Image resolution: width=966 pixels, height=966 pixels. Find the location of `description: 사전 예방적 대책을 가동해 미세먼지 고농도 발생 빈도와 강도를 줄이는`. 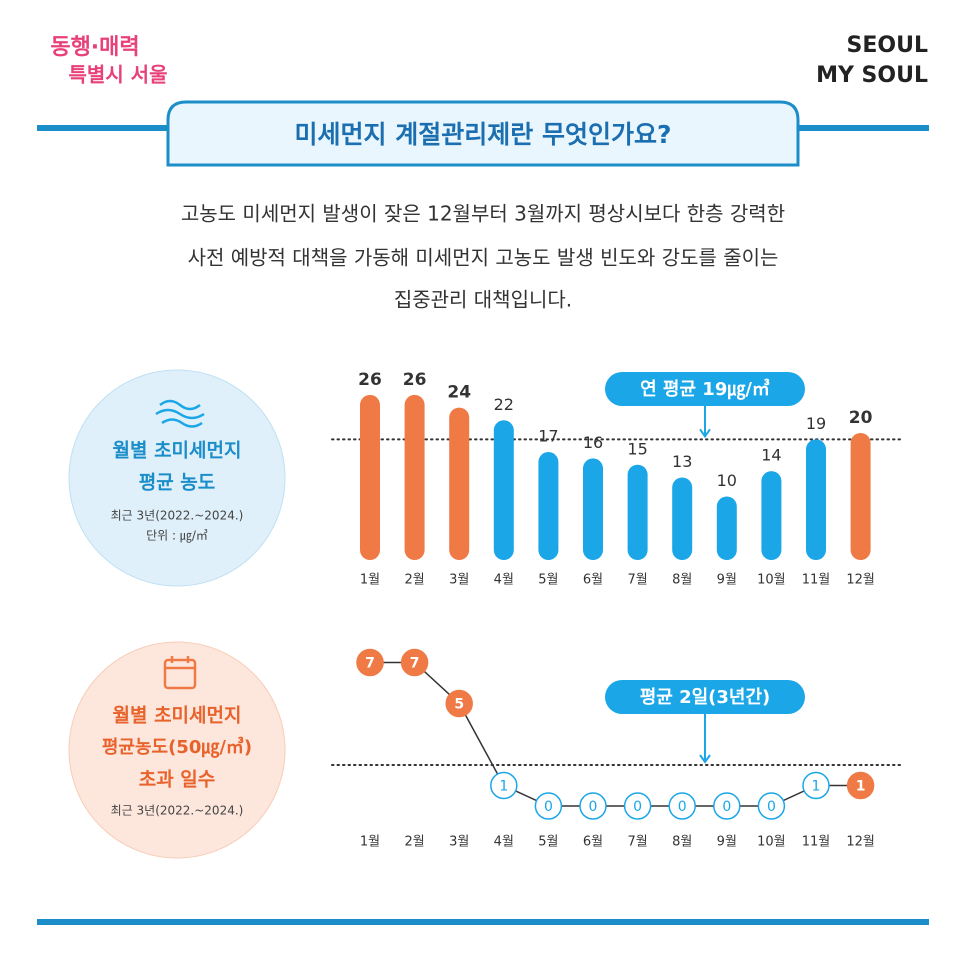

description: 사전 예방적 대책을 가동해 미세먼지 고농도 발생 빈도와 강도를 줄이는 is located at coordinates (483, 258).